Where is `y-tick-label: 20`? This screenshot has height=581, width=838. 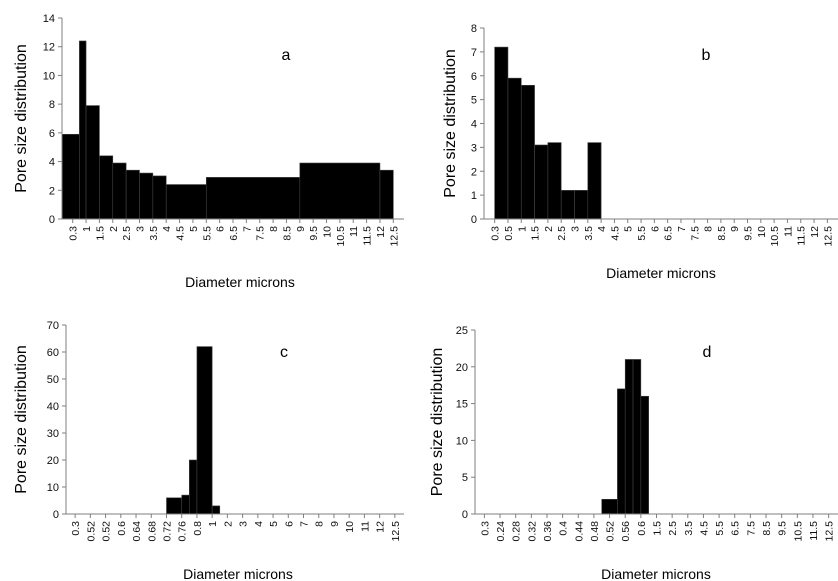
y-tick-label: 20 is located at coordinates (53, 461).